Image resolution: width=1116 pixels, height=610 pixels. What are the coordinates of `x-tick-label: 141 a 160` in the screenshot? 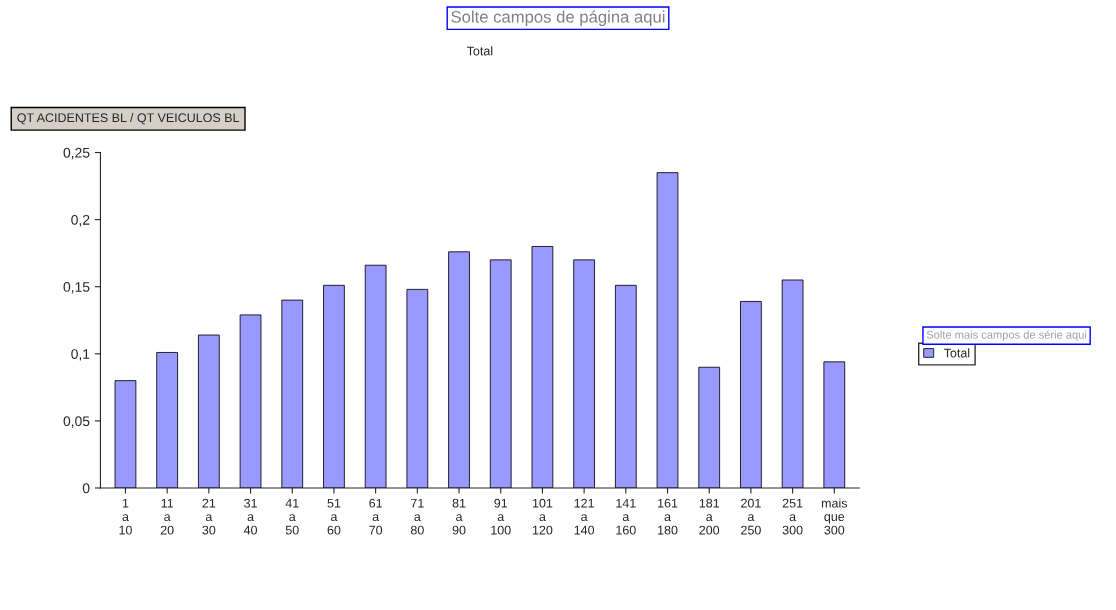 It's located at (626, 516).